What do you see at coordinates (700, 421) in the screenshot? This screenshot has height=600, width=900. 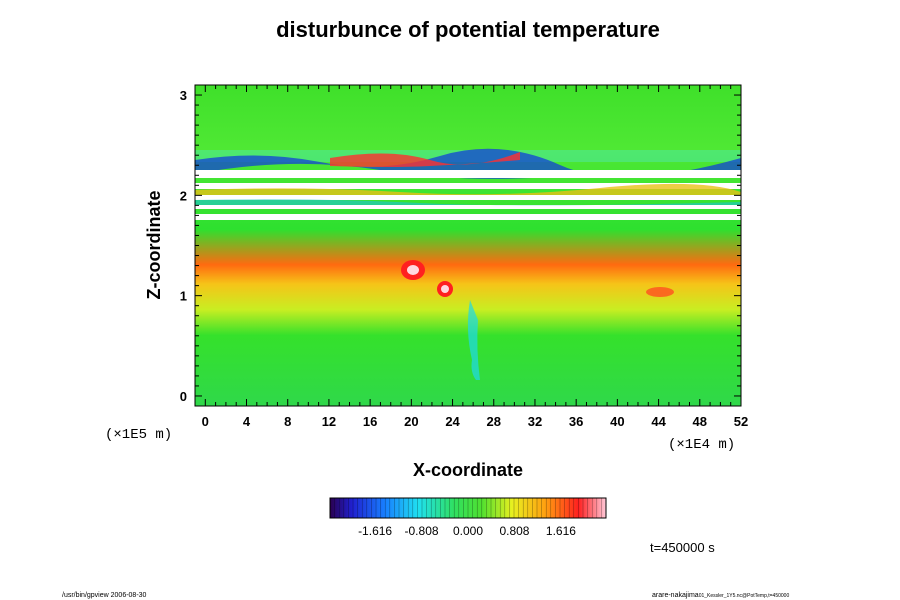 I see `x-tick-label: 48` at bounding box center [700, 421].